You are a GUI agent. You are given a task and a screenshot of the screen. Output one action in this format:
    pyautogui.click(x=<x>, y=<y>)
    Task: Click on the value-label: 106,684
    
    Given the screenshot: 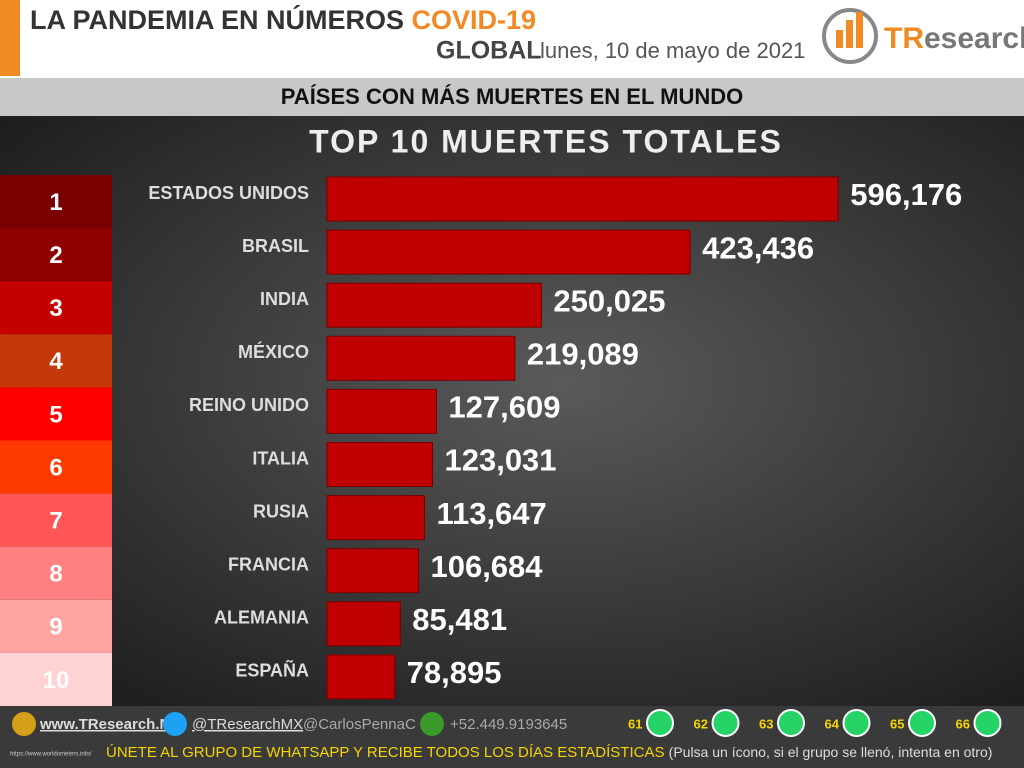 What is the action you would take?
    pyautogui.click(x=486, y=566)
    